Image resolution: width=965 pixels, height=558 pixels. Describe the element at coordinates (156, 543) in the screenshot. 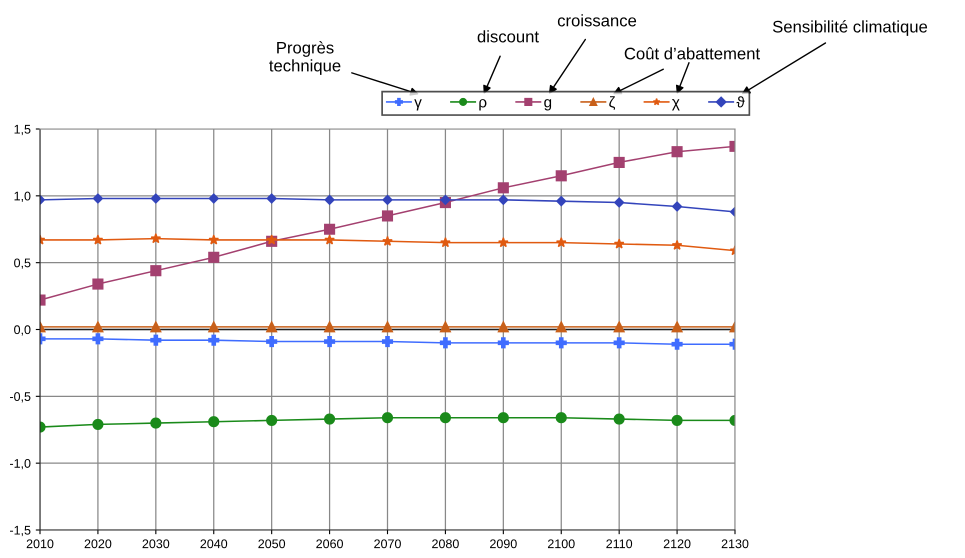

I see `x-tick-label: 2030` at that location.